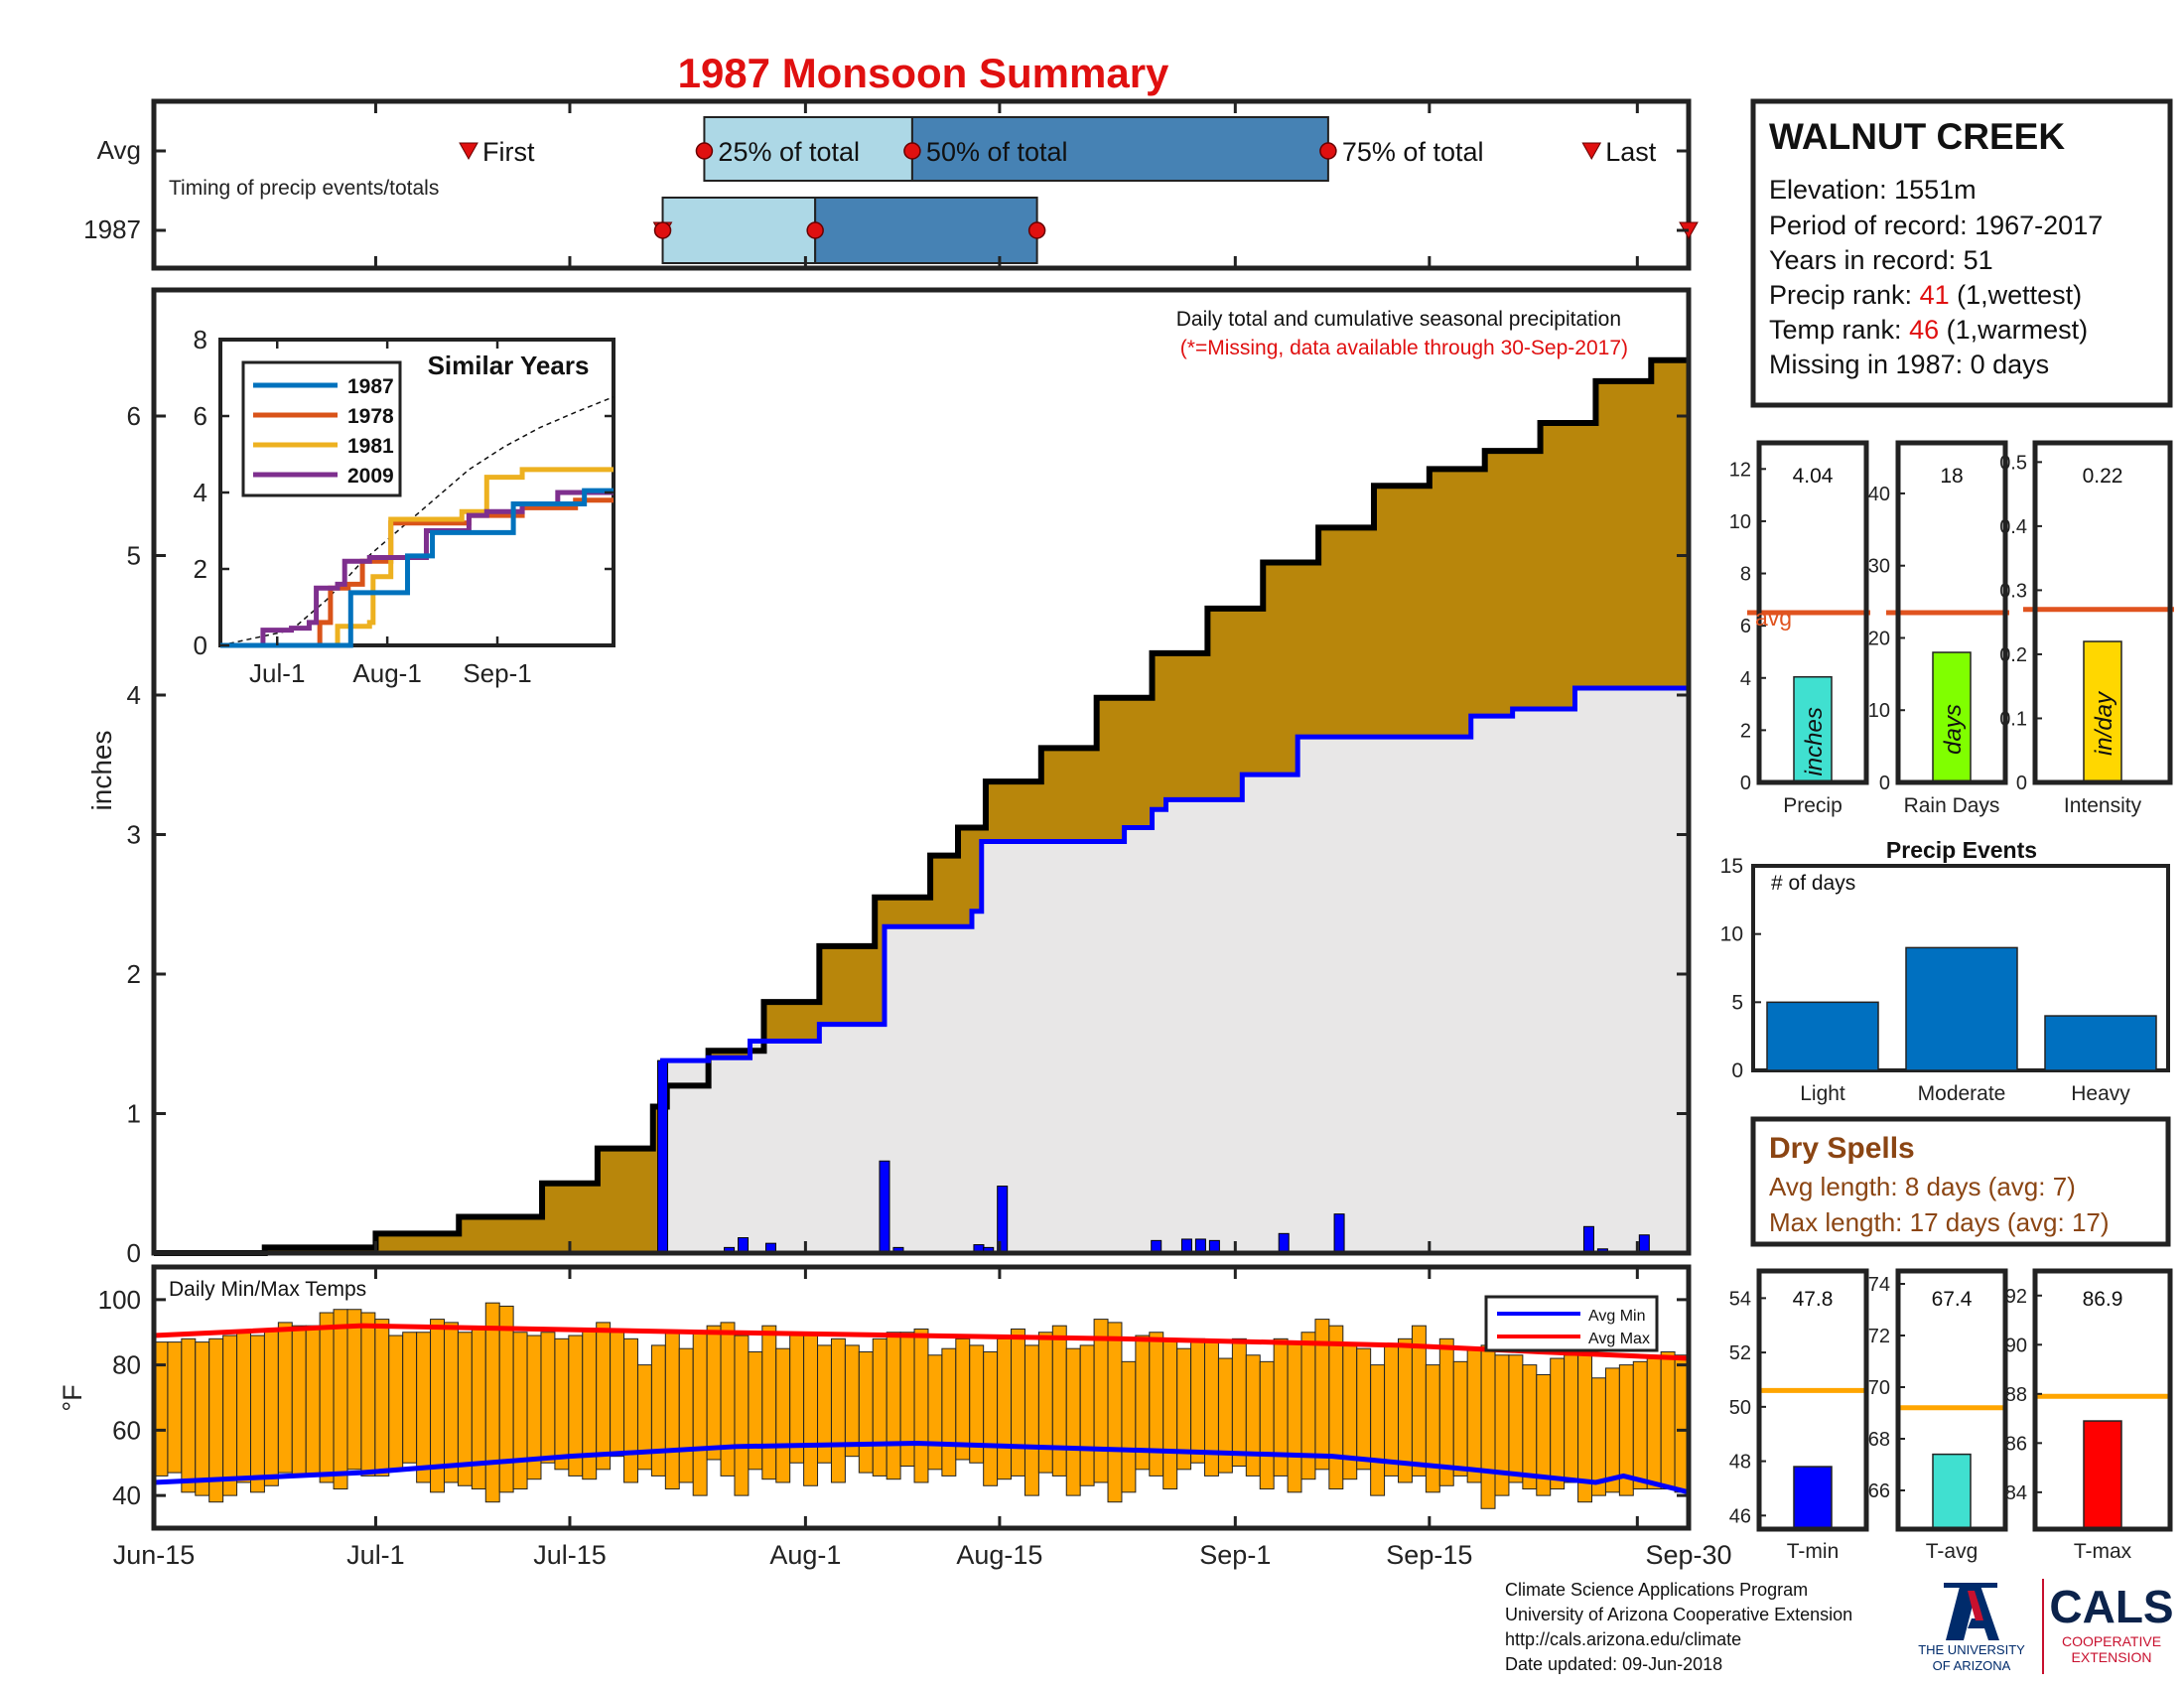 The image size is (2184, 1688). I want to click on timing-75-label: 75% of total, so click(1413, 152).